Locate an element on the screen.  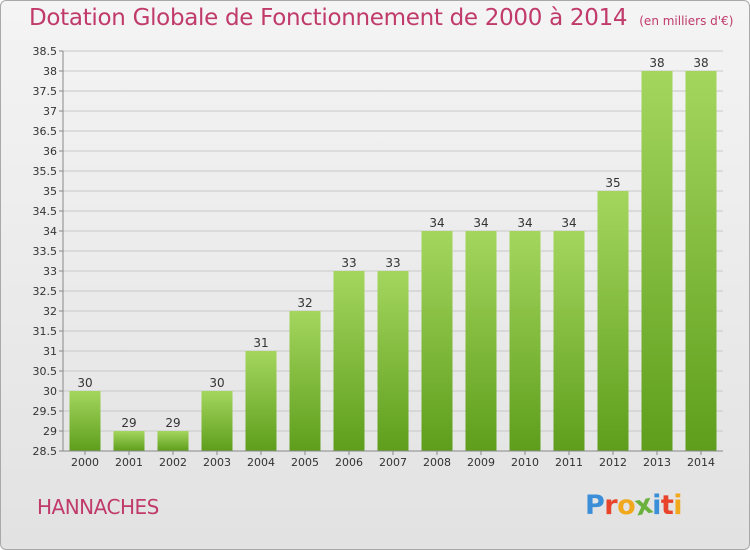
bar-2004 is located at coordinates (261, 401).